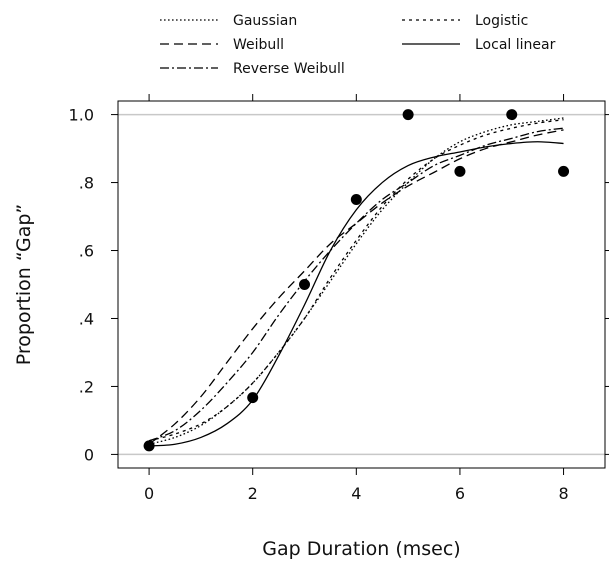 The image size is (609, 570). I want to click on x-tick-label: 6, so click(460, 493).